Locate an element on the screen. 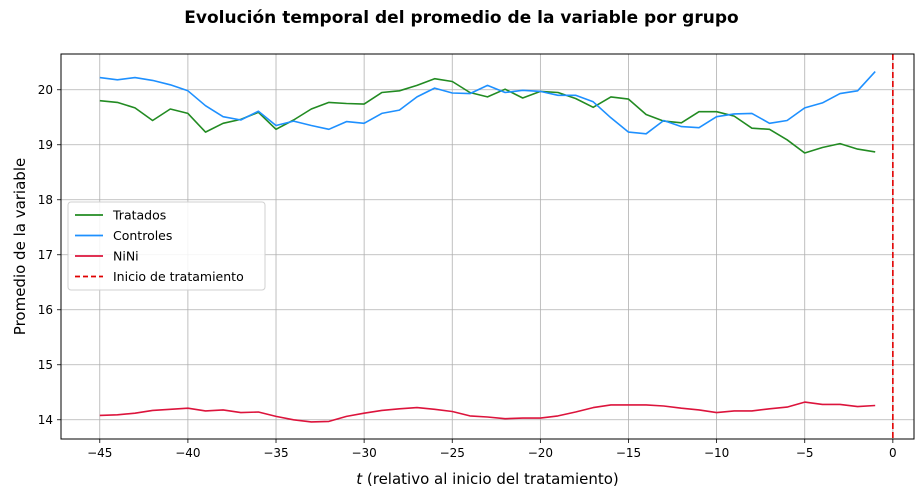 The height and width of the screenshot is (498, 923). legend-label: Controles is located at coordinates (142, 235).